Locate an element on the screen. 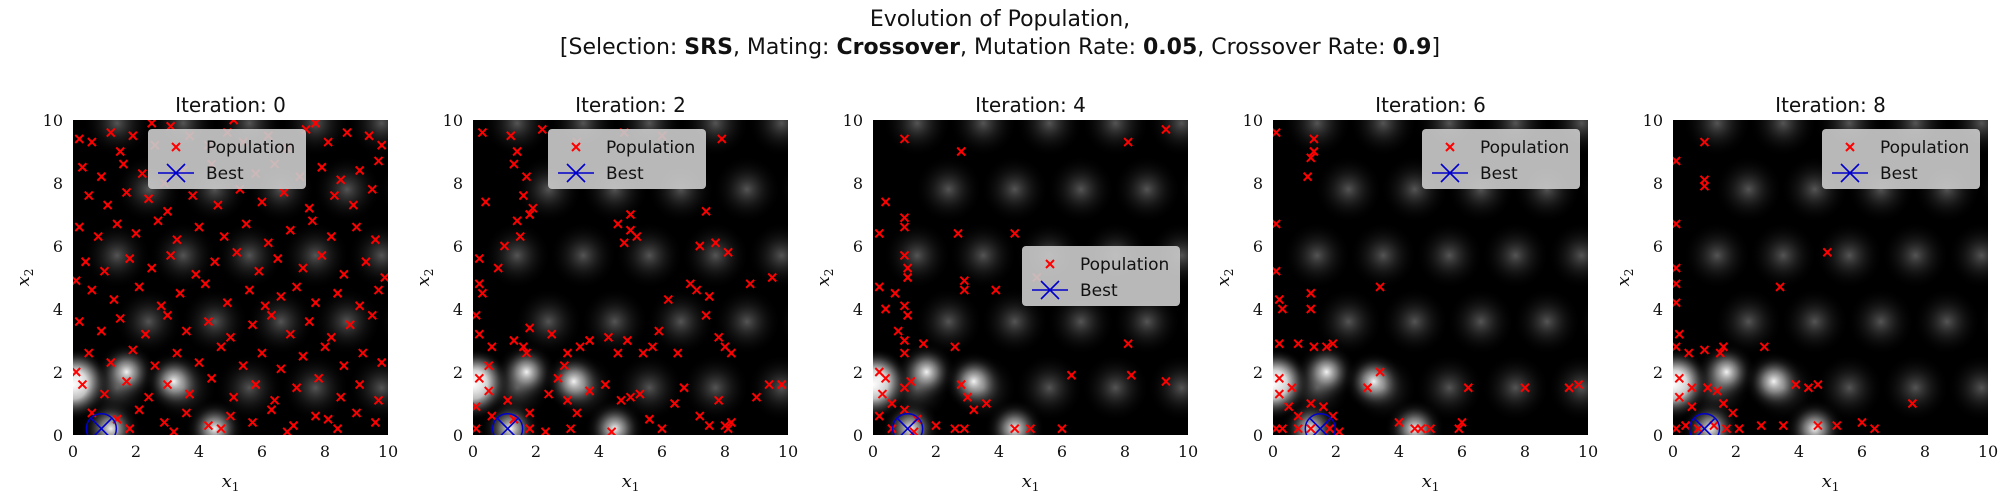 This screenshot has height=500, width=2000. y-tick-label: 2 is located at coordinates (58, 372).